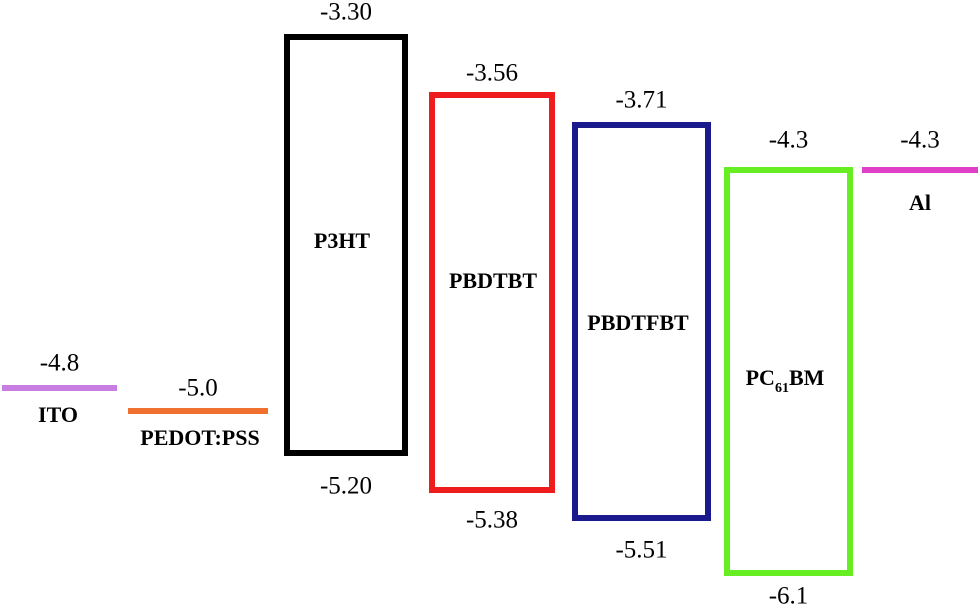 The width and height of the screenshot is (980, 611). I want to click on material-label: PC61BM, so click(785, 380).